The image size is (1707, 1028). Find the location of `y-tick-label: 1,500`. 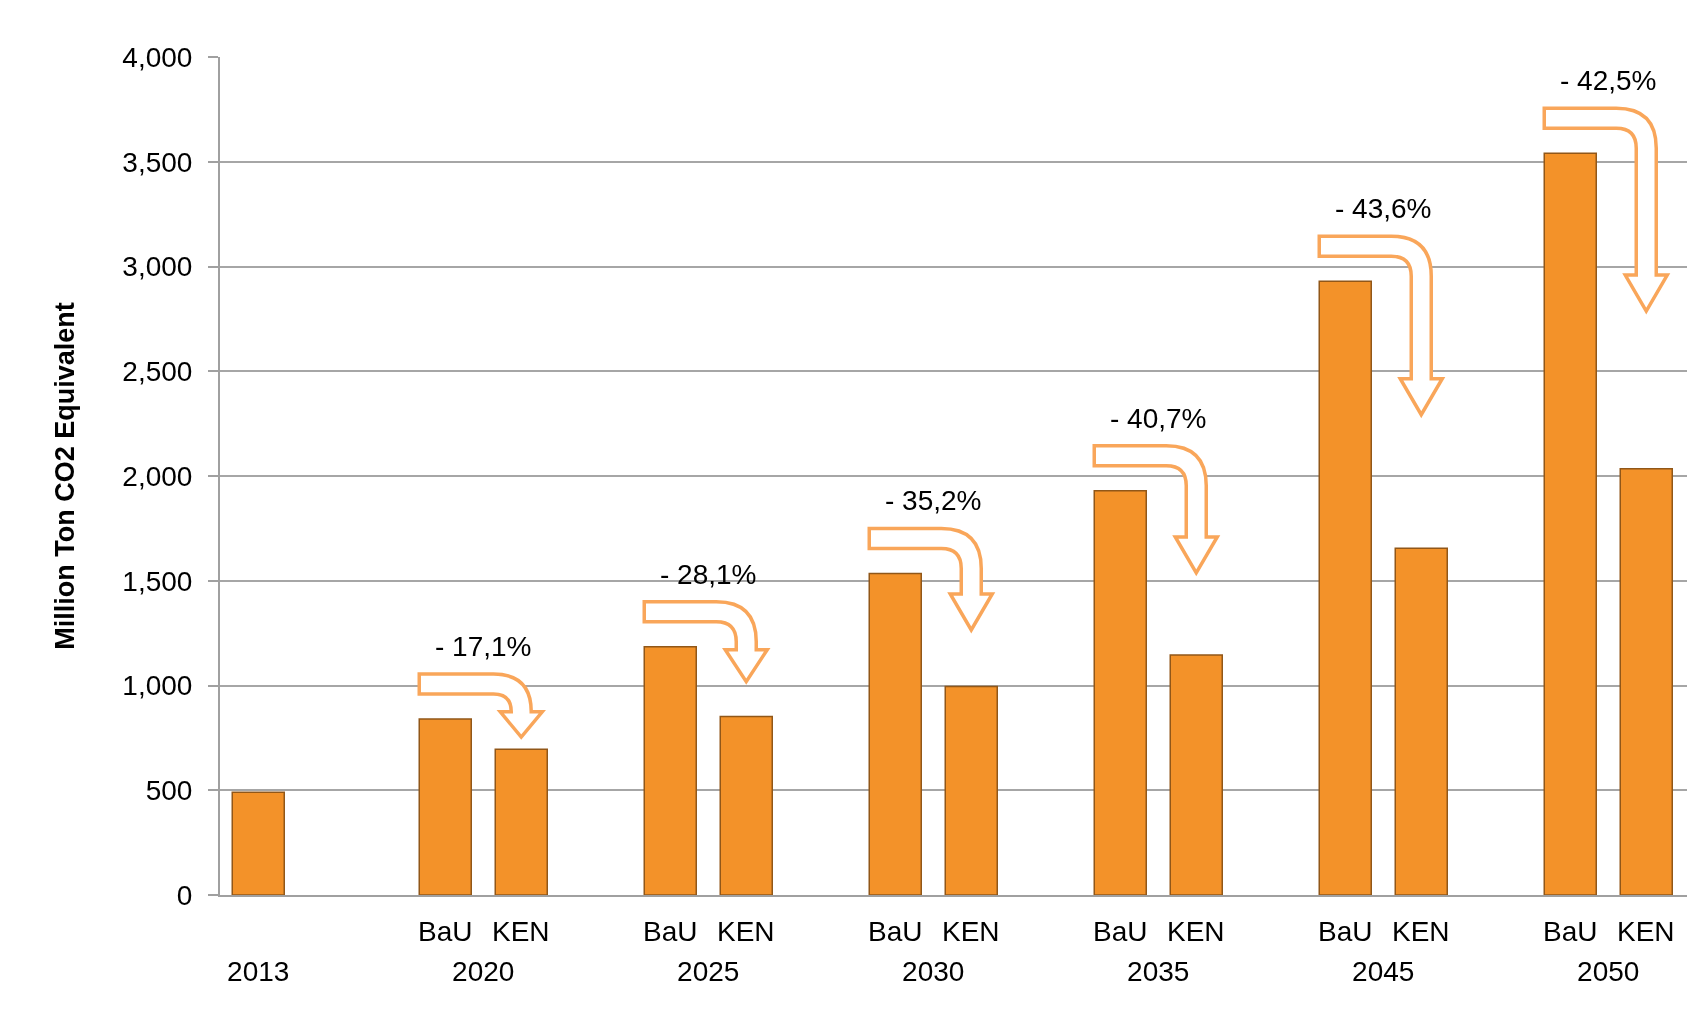

y-tick-label: 1,500 is located at coordinates (157, 581).